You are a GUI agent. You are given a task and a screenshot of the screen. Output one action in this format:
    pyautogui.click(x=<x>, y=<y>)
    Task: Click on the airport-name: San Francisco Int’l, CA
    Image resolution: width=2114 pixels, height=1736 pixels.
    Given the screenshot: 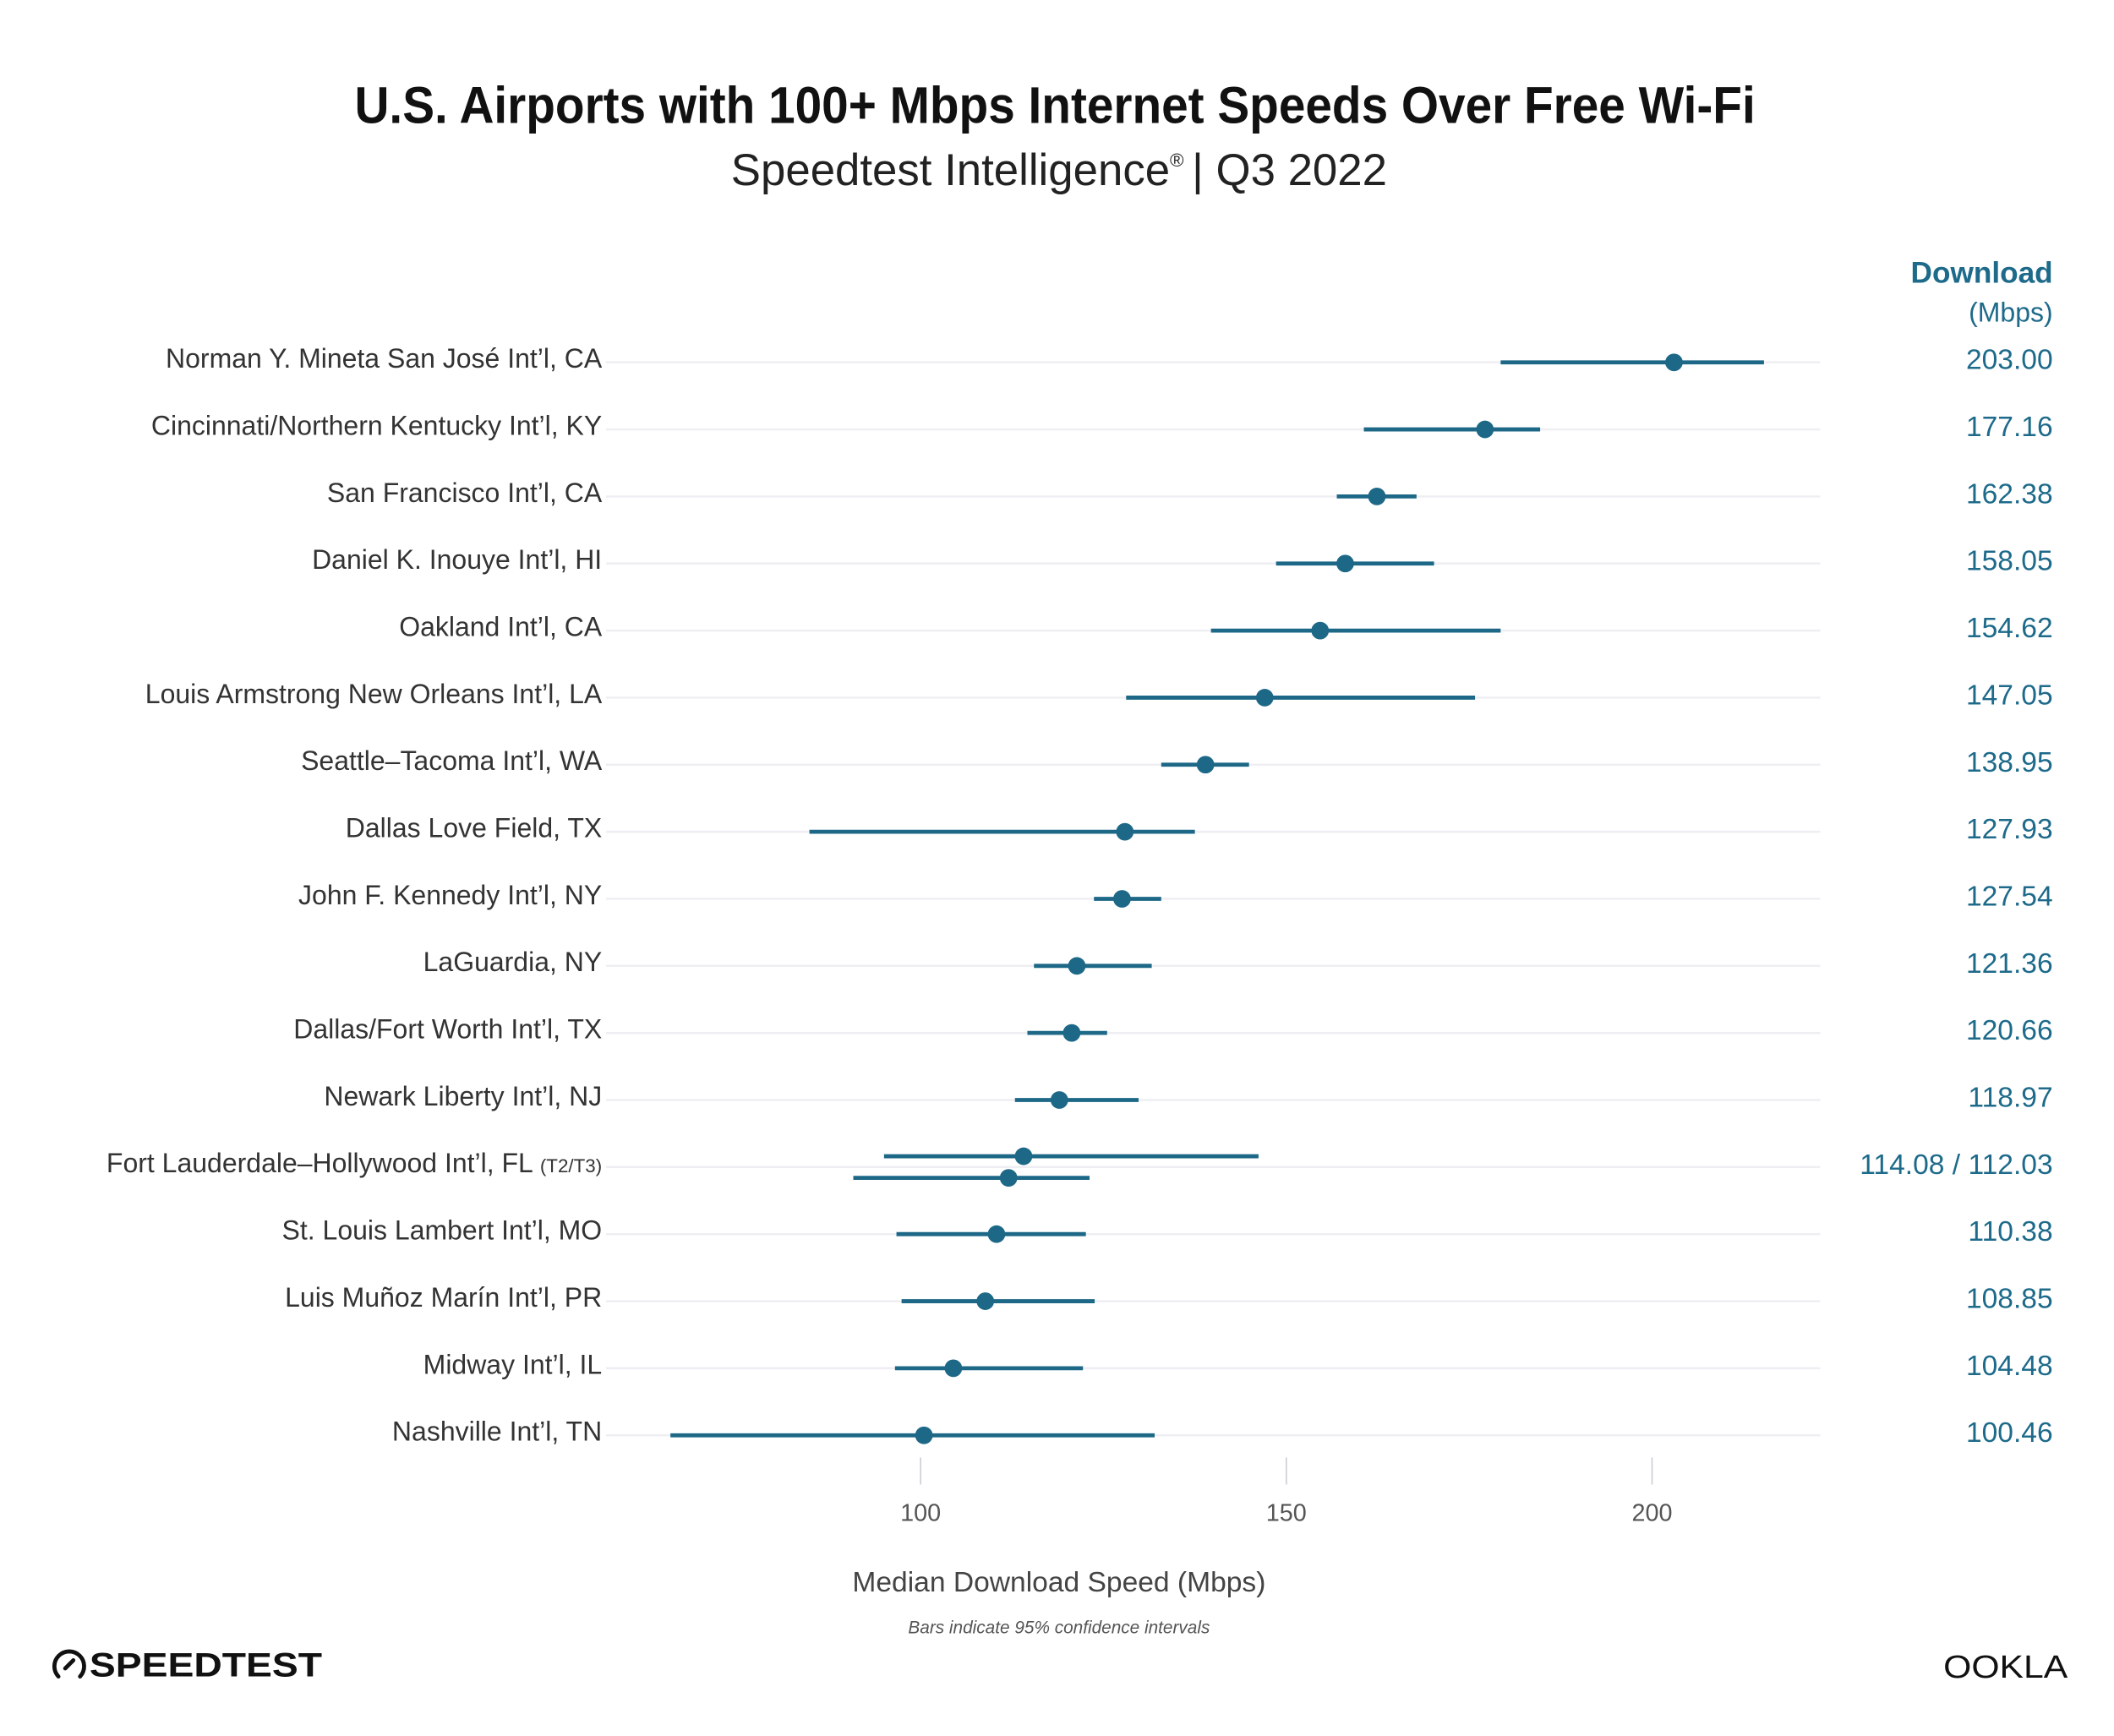 What is the action you would take?
    pyautogui.click(x=465, y=493)
    